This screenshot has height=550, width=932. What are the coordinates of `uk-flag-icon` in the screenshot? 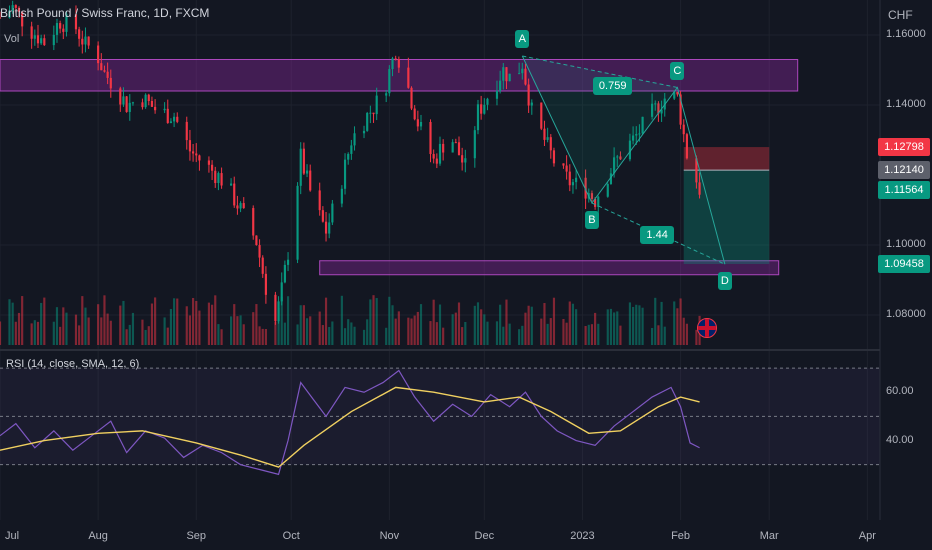 It's located at (707, 328).